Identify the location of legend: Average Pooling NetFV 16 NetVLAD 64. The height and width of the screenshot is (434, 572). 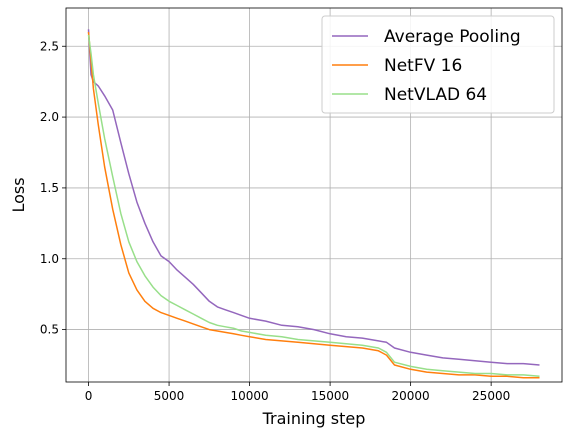
(438, 64).